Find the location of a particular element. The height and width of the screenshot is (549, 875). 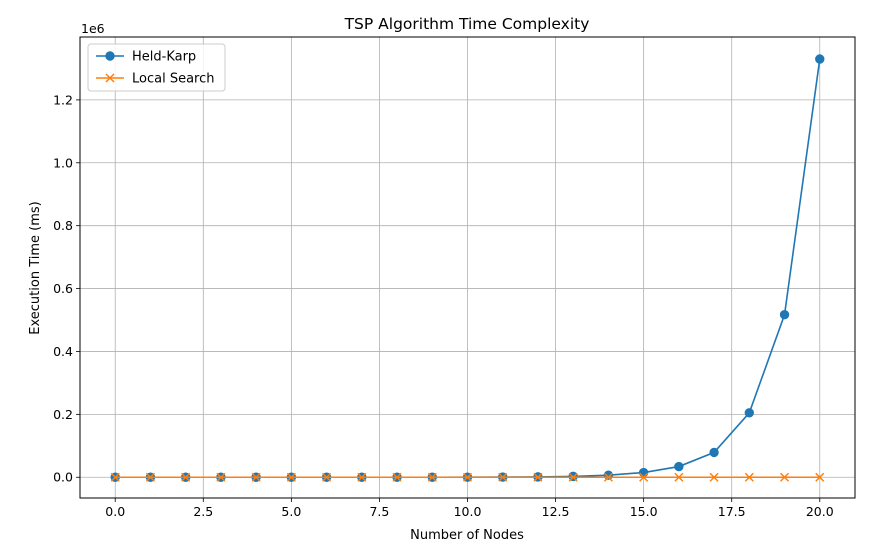

y-axis-label: Execution Time (ms) is located at coordinates (35, 267).